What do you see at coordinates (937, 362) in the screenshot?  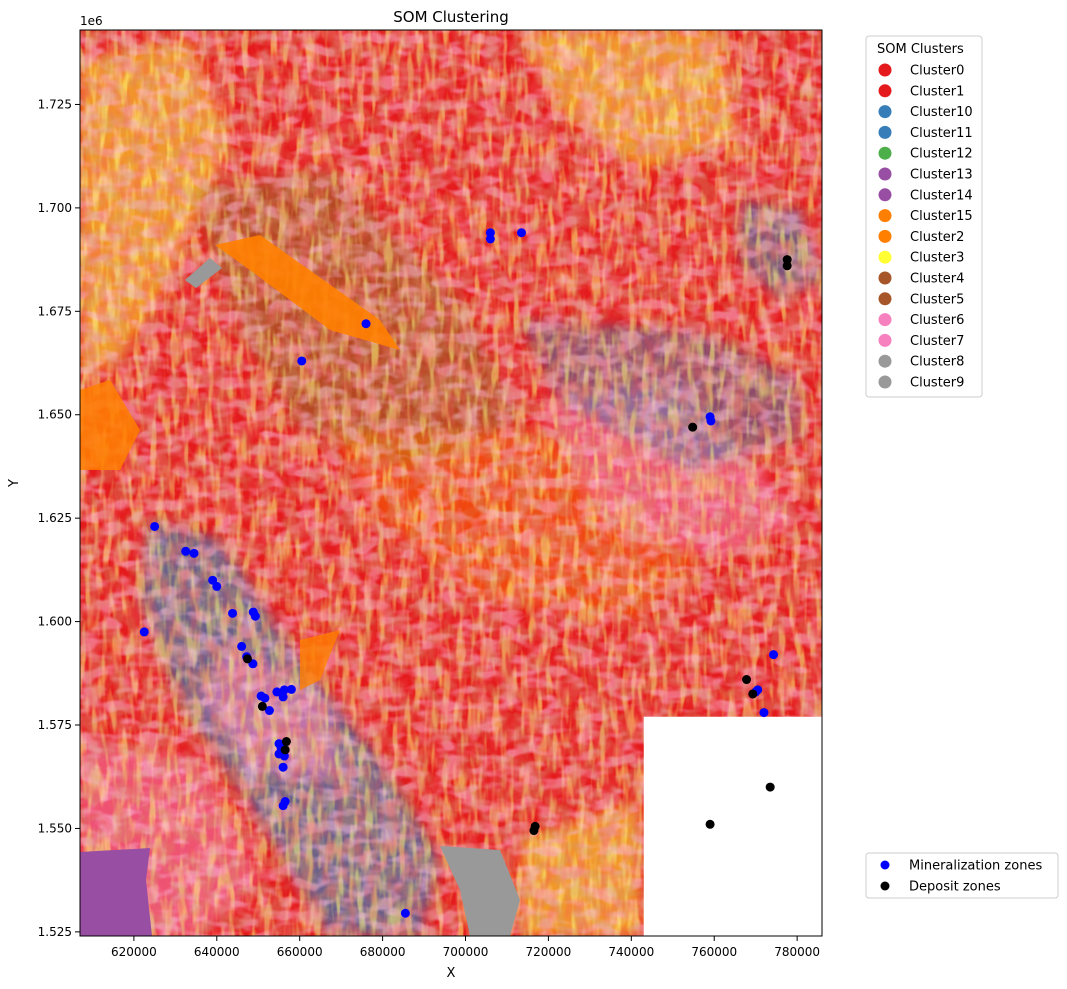 I see `cluster-legend-label: Cluster8` at bounding box center [937, 362].